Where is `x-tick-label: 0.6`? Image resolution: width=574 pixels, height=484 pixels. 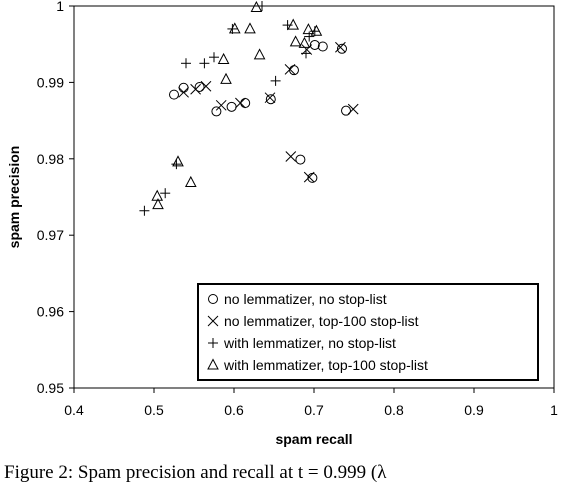
x-tick-label: 0.6 is located at coordinates (234, 410).